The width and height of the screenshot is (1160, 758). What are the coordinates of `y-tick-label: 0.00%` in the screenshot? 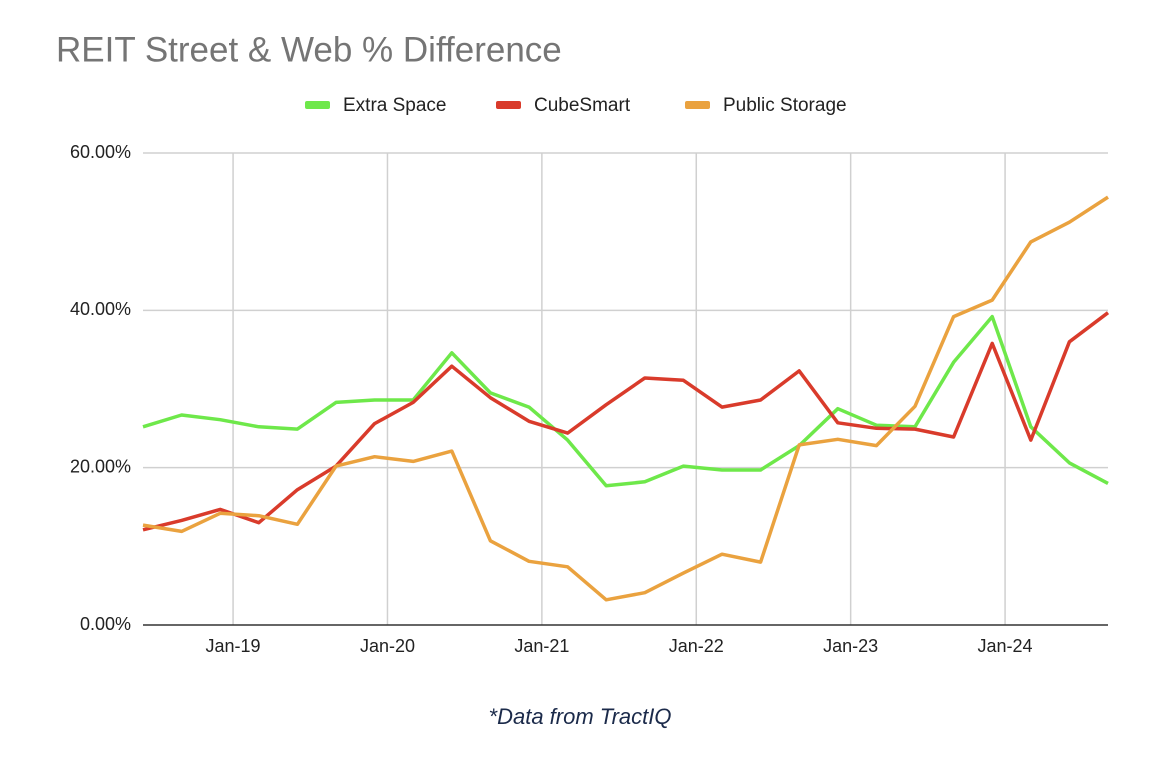 It's located at (105, 624).